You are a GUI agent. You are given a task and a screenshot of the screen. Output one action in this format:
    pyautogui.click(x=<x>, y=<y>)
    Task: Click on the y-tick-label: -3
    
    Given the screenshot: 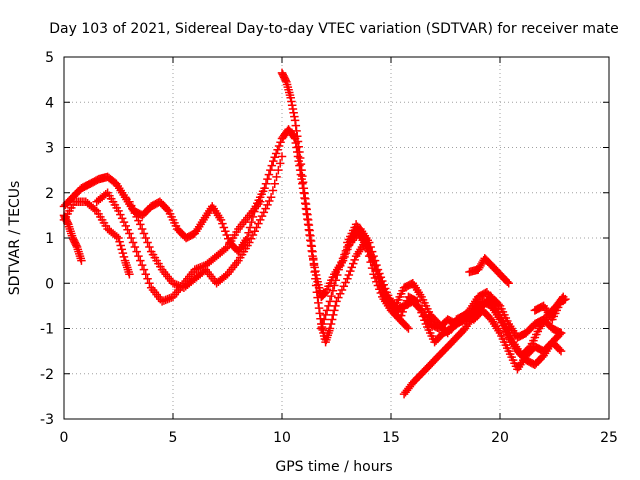 What is the action you would take?
    pyautogui.click(x=47, y=420)
    